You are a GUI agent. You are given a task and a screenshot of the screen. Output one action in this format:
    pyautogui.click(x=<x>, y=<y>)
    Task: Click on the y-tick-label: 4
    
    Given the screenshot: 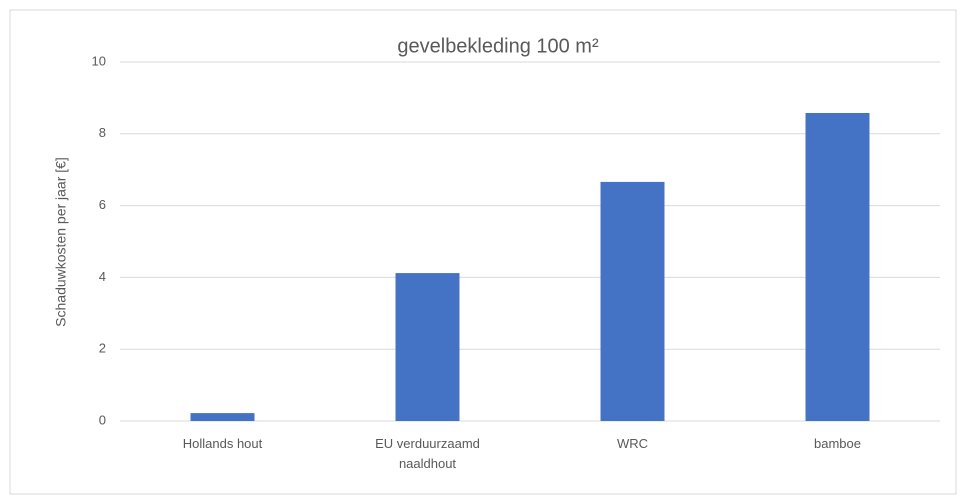 What is the action you would take?
    pyautogui.click(x=102, y=276)
    